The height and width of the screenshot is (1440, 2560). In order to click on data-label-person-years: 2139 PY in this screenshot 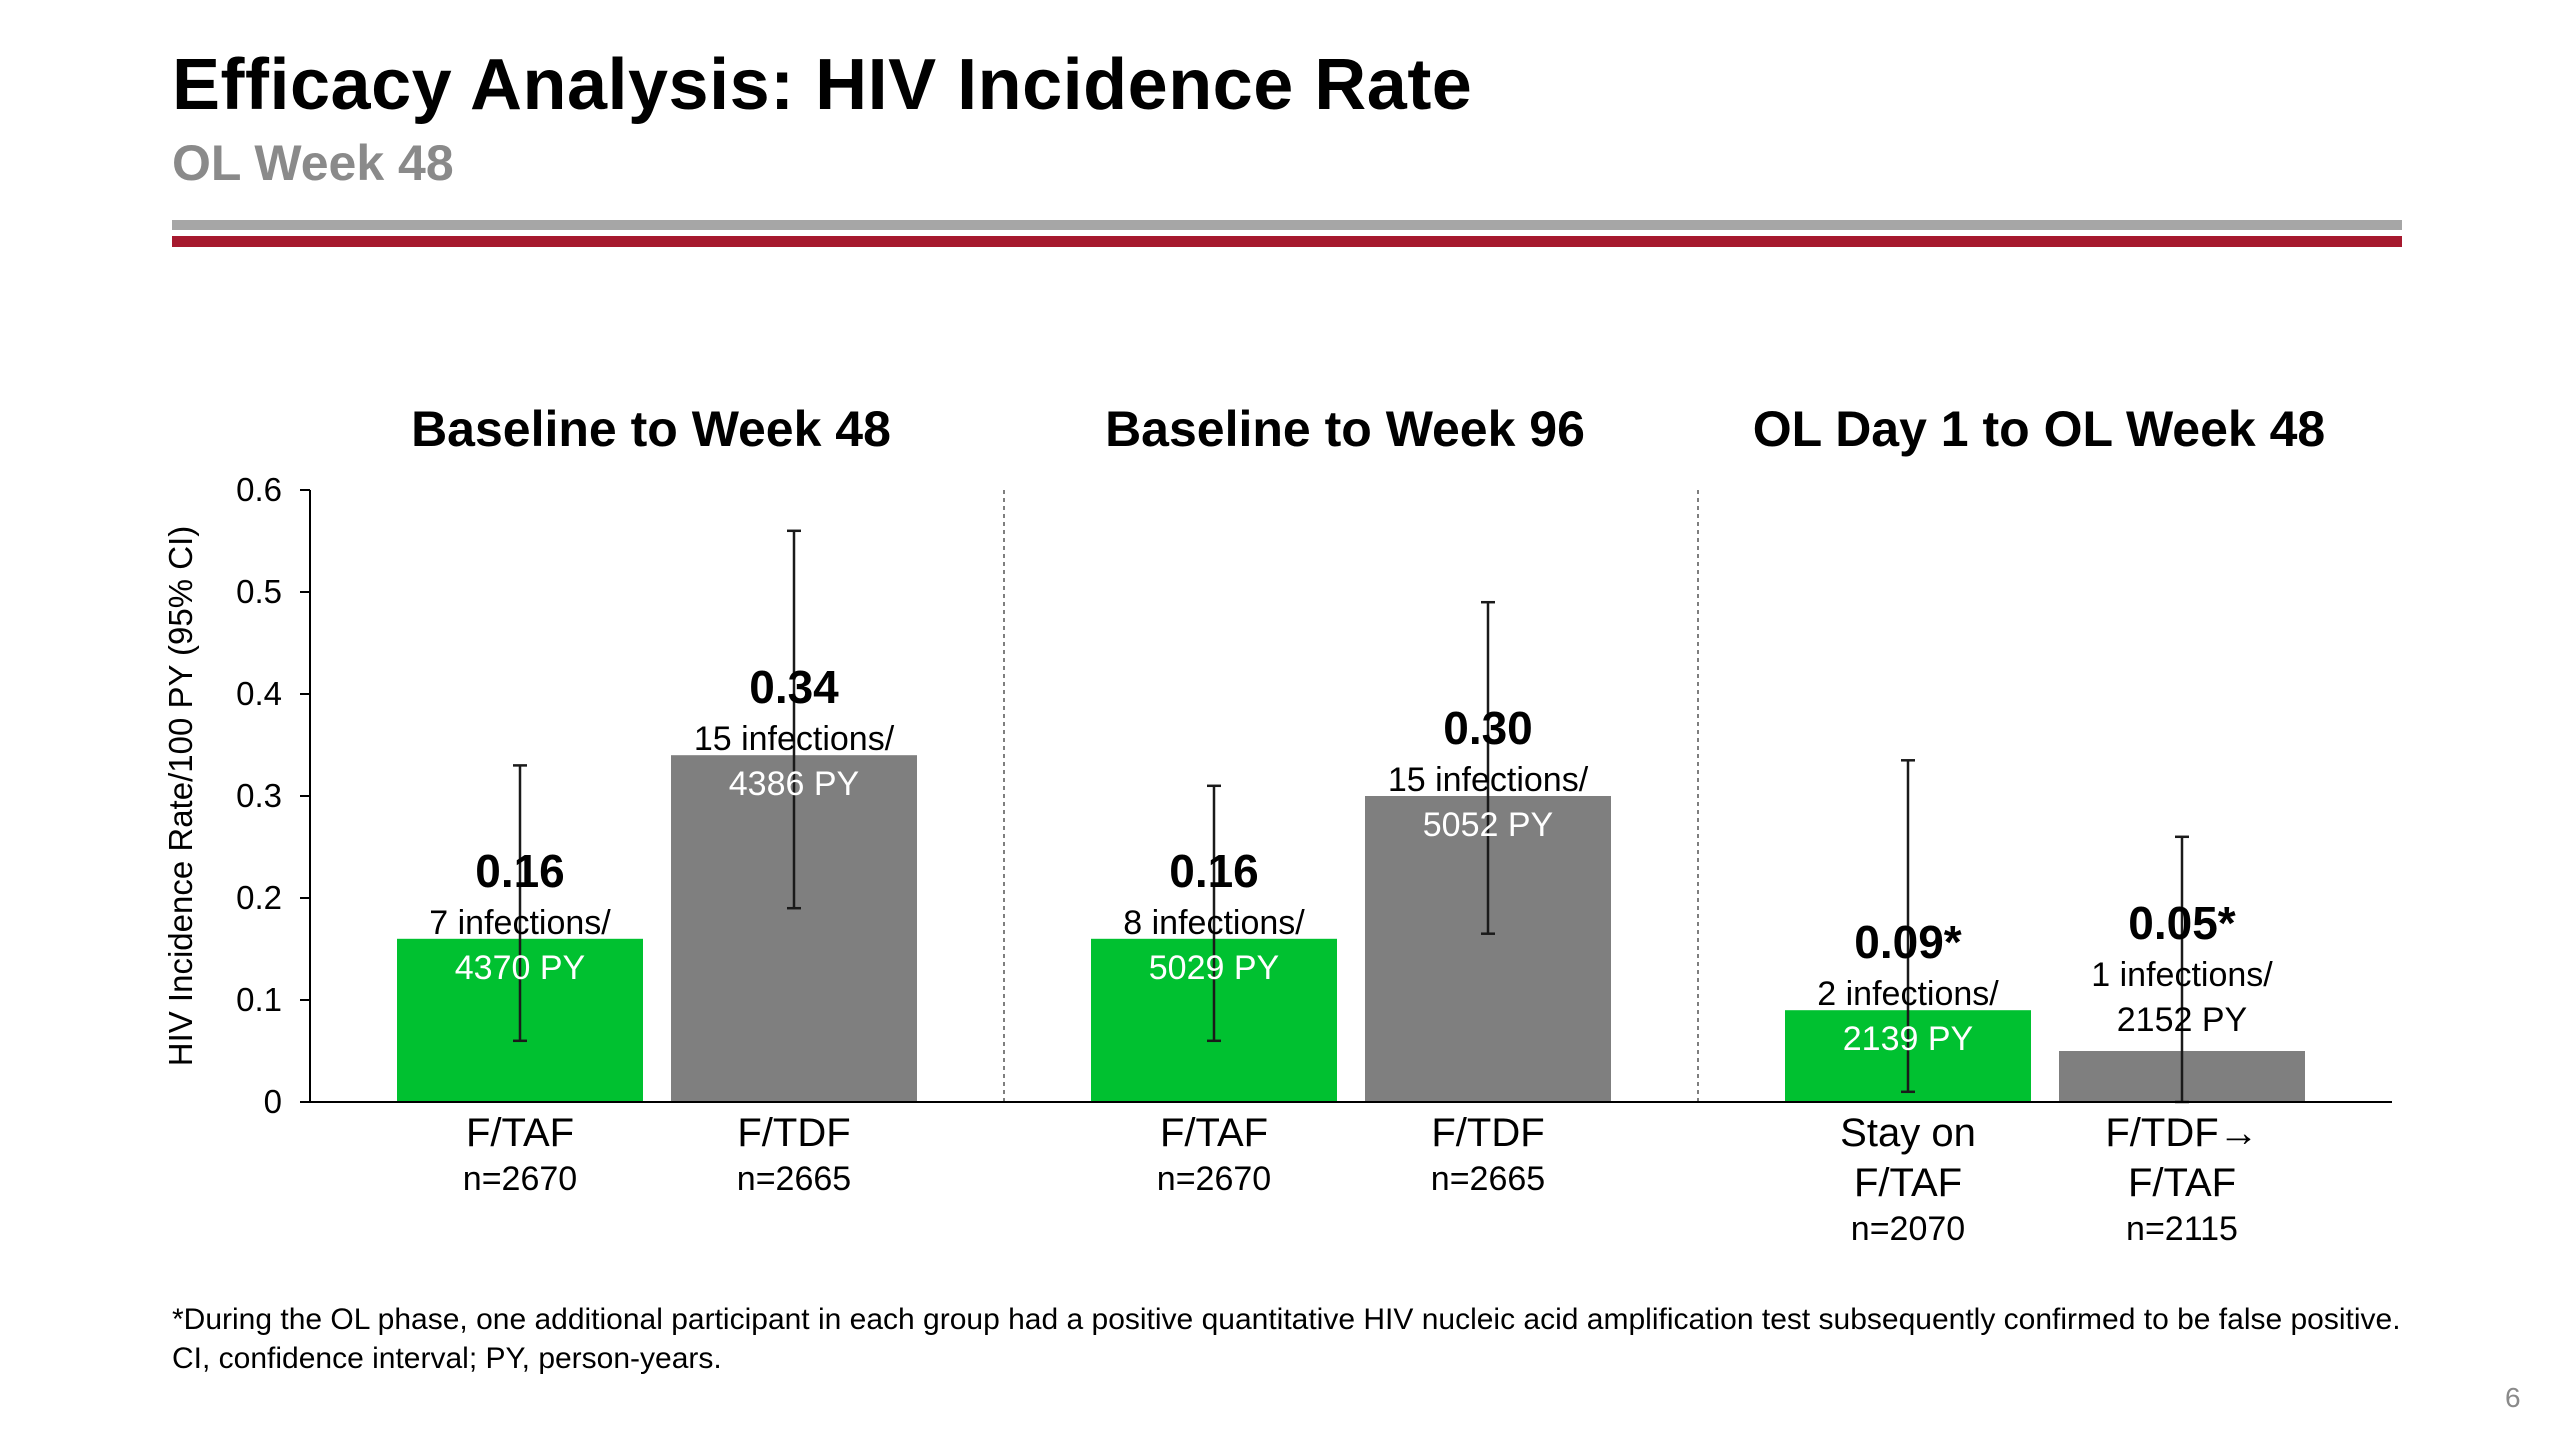, I will do `click(1908, 1039)`.